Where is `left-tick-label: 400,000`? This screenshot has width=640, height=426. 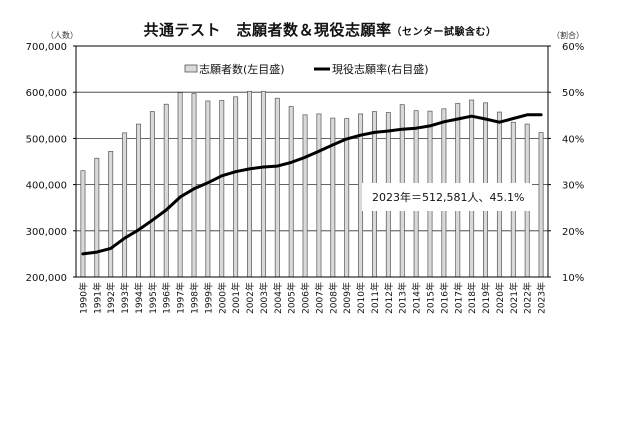
left-tick-label: 400,000 is located at coordinates (46, 186).